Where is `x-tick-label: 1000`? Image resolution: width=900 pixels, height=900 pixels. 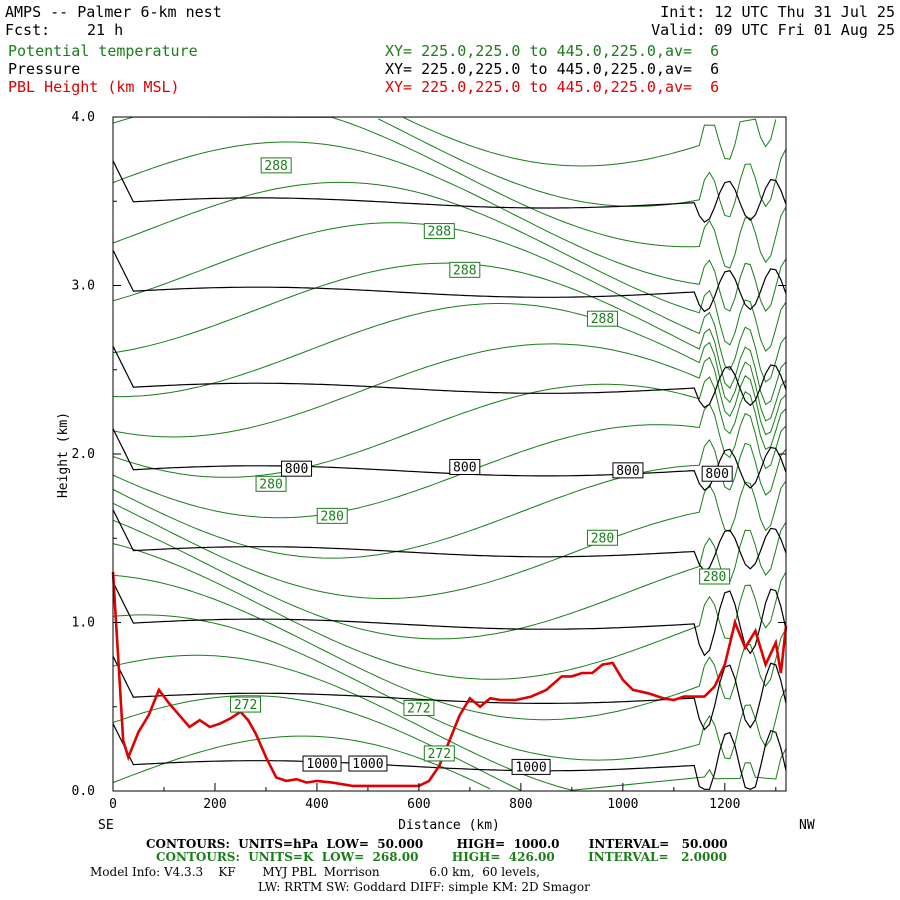 x-tick-label: 1000 is located at coordinates (622, 804).